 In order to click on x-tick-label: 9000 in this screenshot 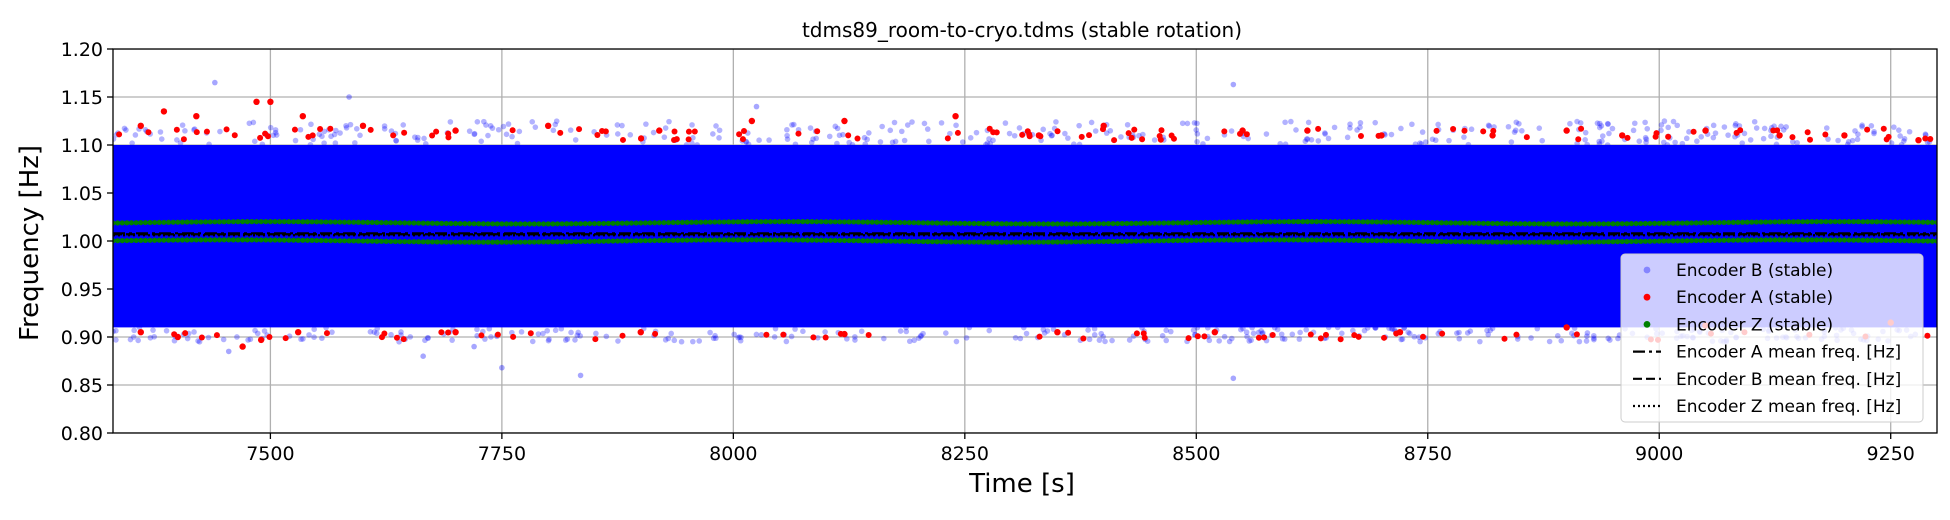, I will do `click(1659, 454)`.